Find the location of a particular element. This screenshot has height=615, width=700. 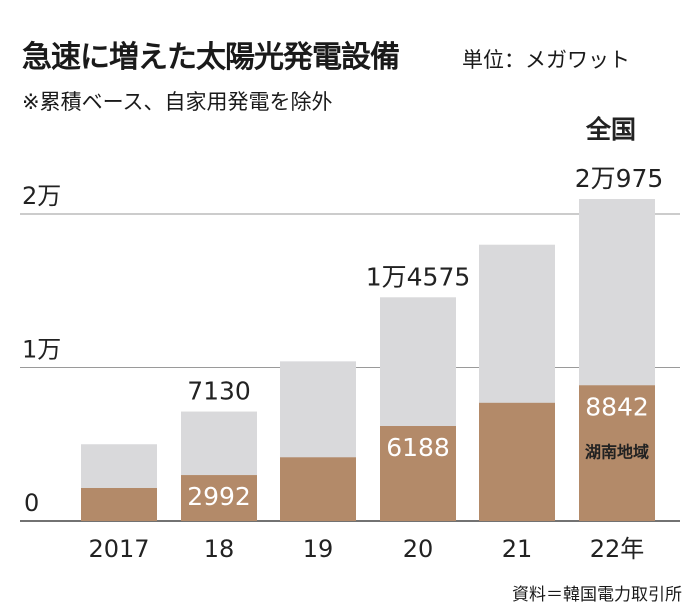

series-label-region: 湖南地域 is located at coordinates (617, 451).